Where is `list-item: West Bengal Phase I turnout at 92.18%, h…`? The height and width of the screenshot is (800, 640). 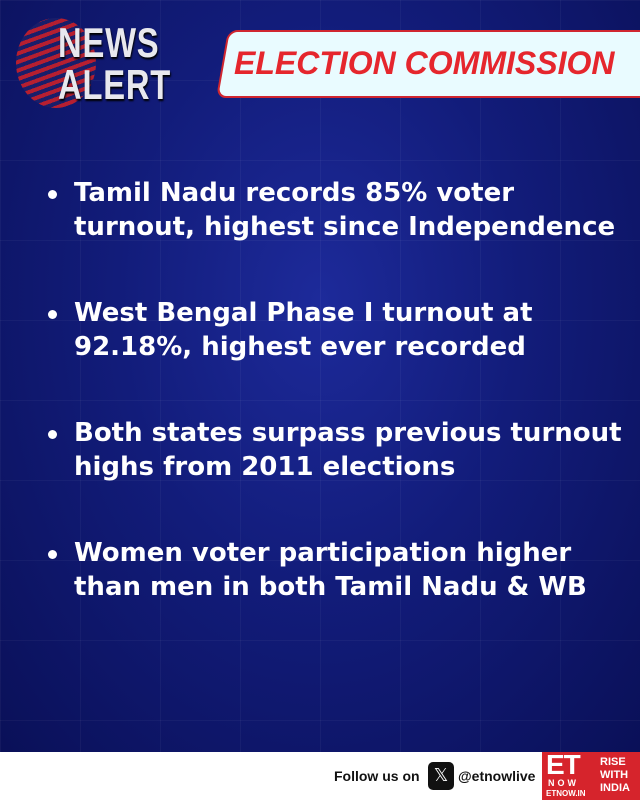
list-item: West Bengal Phase I turnout at 92.18%, h… is located at coordinates (339, 330).